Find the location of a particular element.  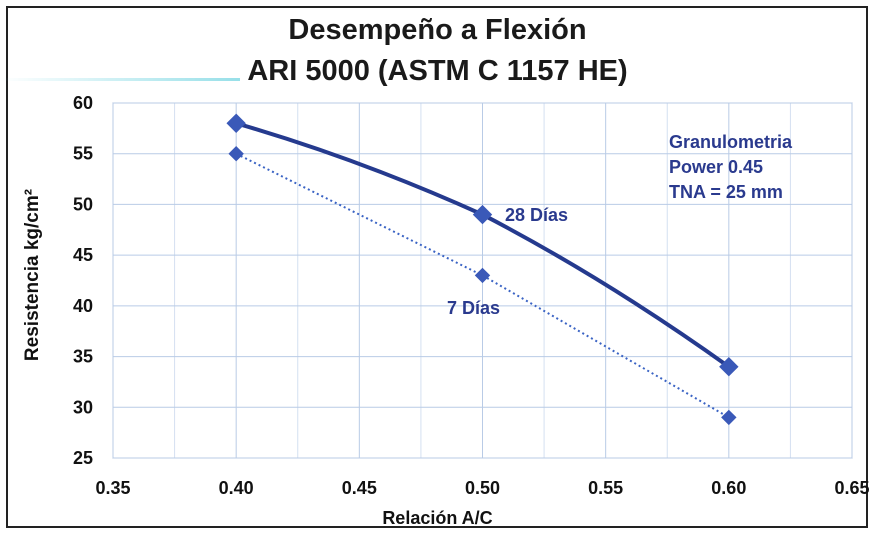

y-tick-label: 30 is located at coordinates (83, 407).